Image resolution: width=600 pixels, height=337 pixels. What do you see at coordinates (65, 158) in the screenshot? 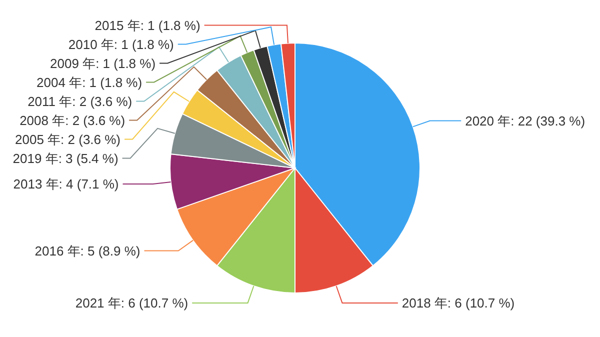
I see `slice-label: 2019 年: 3 (5.4 %)` at bounding box center [65, 158].